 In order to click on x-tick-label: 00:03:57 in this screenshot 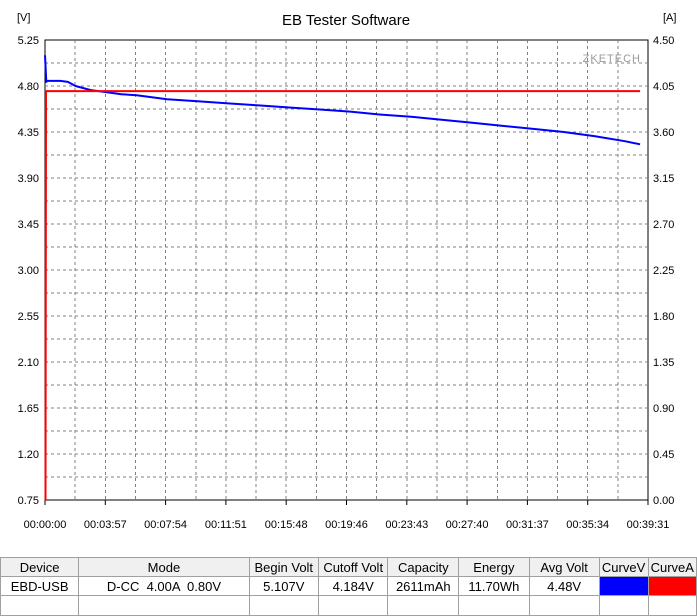, I will do `click(105, 525)`.